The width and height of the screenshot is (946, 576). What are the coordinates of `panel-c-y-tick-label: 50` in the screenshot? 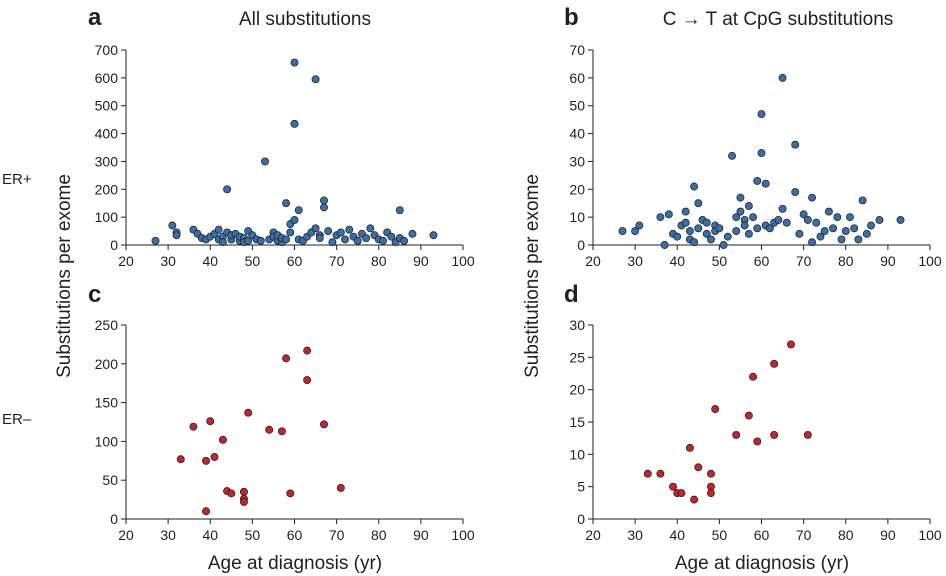 It's located at (110, 480).